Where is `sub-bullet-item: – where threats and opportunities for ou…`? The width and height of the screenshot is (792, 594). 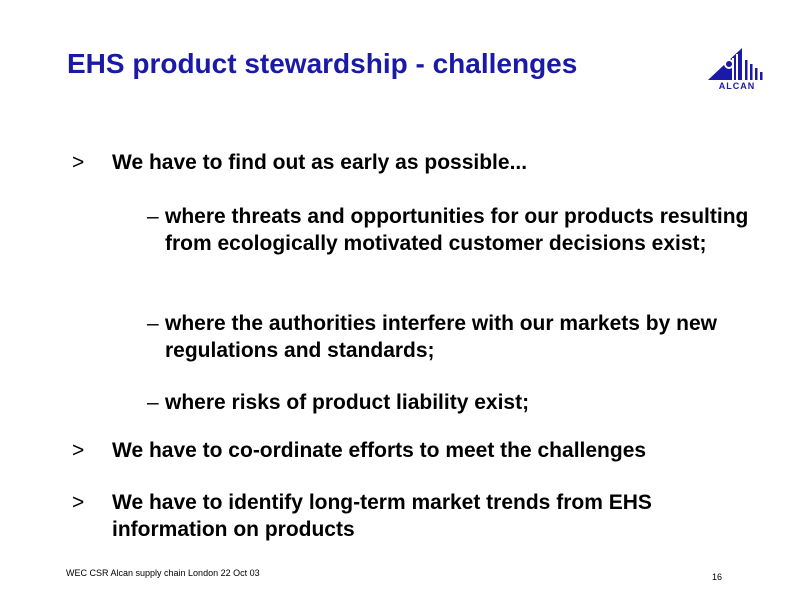 sub-bullet-item: – where threats and opportunities for ou… is located at coordinates (457, 243).